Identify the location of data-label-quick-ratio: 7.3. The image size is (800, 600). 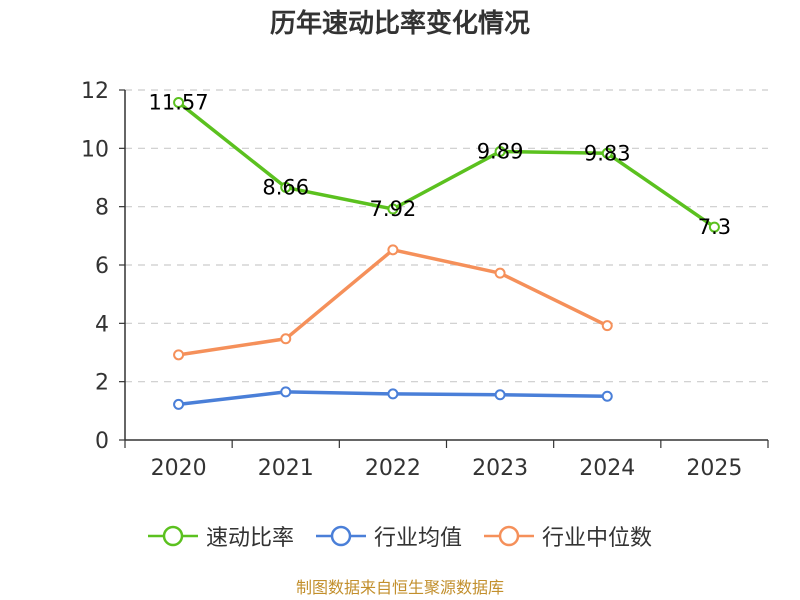
(714, 227).